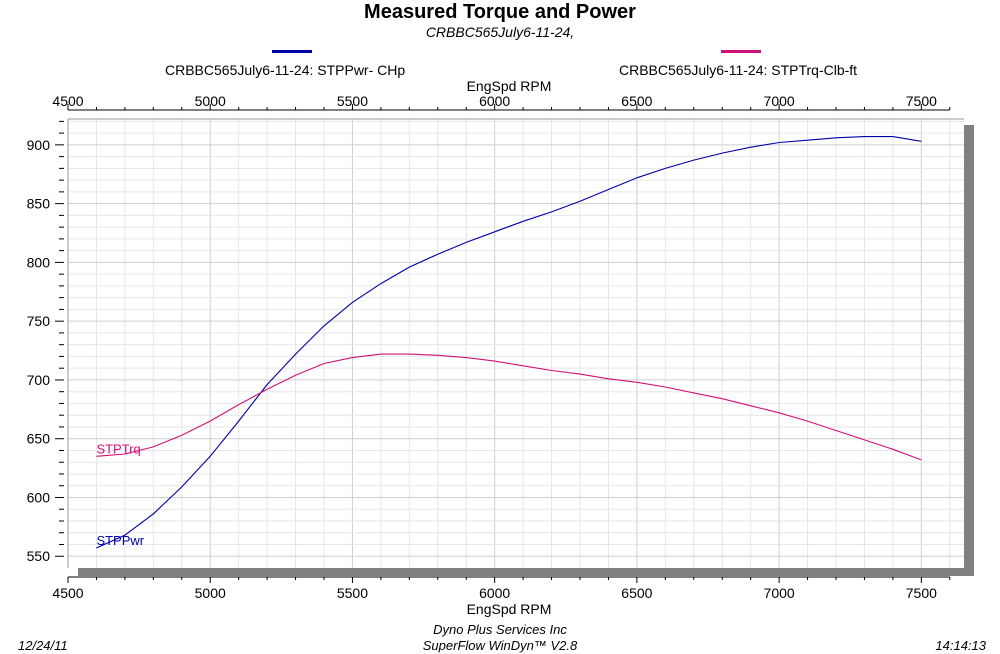 This screenshot has height=654, width=1000. What do you see at coordinates (292, 51) in the screenshot?
I see `legend-swatch-power` at bounding box center [292, 51].